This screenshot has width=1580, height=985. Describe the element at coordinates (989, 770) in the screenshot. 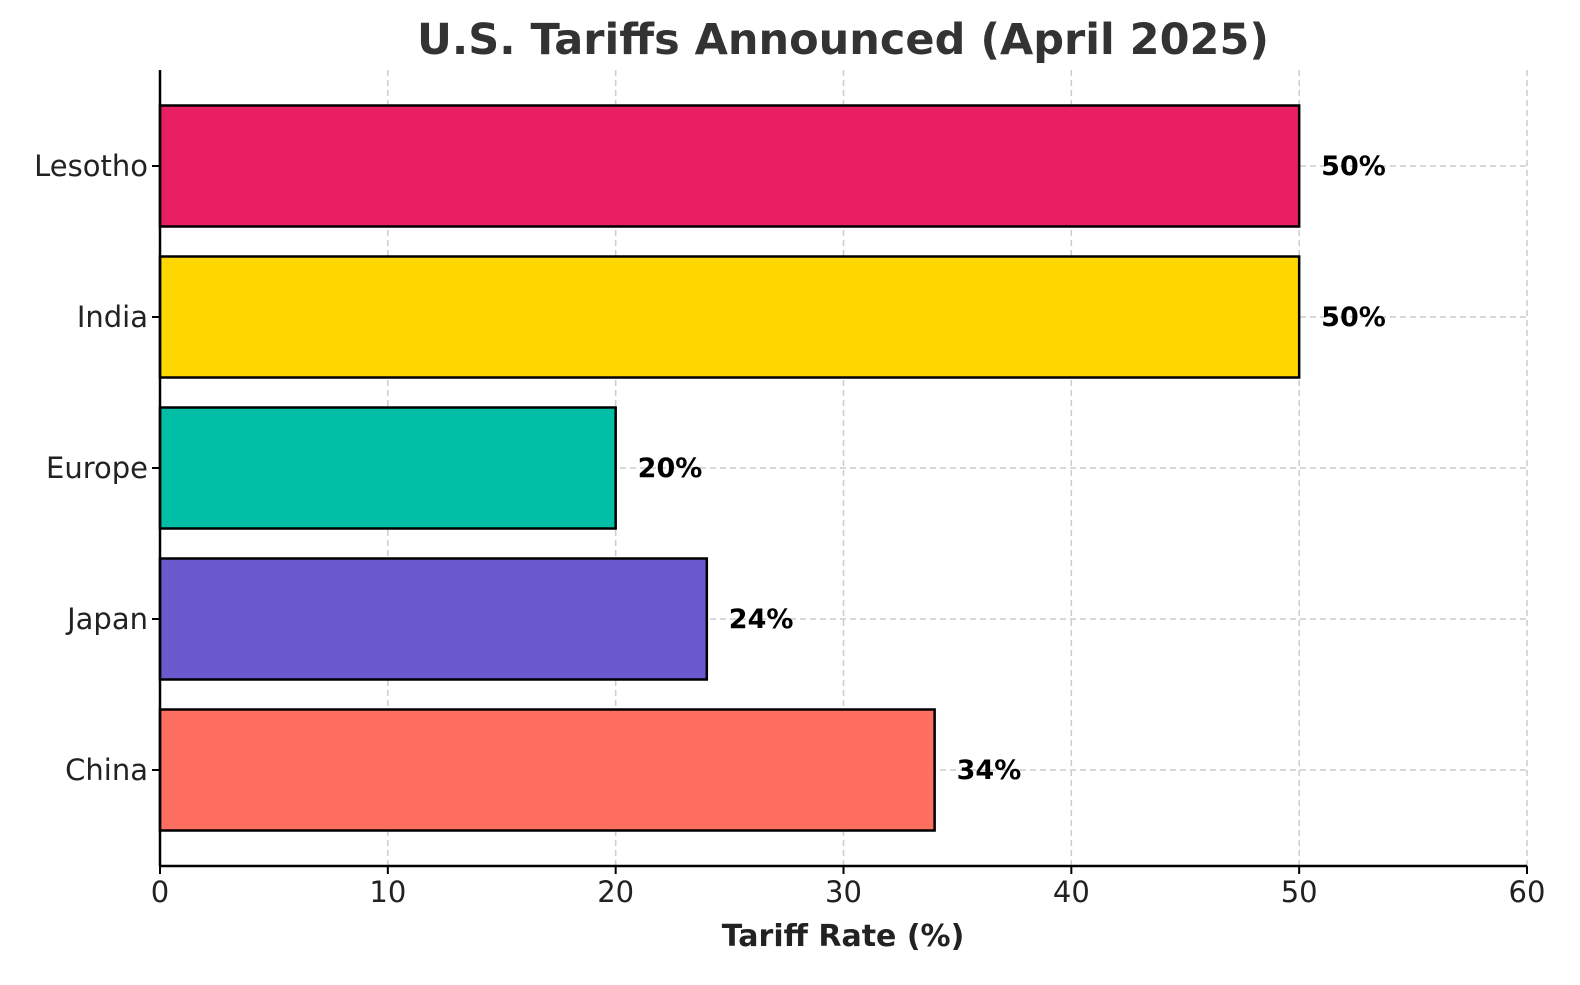

I see `value-label-china: 34%` at that location.